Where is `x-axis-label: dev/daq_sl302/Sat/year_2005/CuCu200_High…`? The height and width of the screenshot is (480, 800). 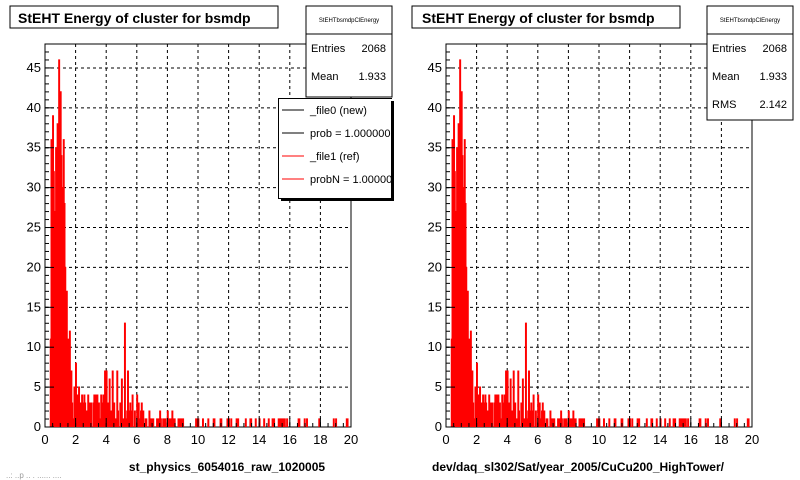
x-axis-label: dev/daq_sl302/Sat/year_2005/CuCu200_High… is located at coordinates (578, 467).